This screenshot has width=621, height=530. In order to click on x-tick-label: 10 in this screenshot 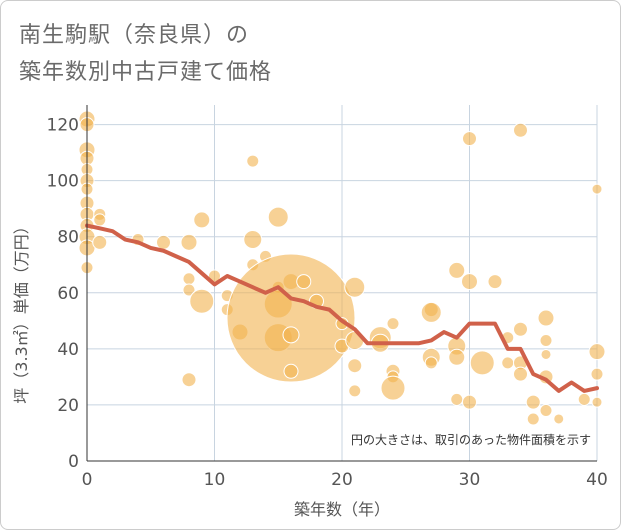, I will do `click(215, 480)`.